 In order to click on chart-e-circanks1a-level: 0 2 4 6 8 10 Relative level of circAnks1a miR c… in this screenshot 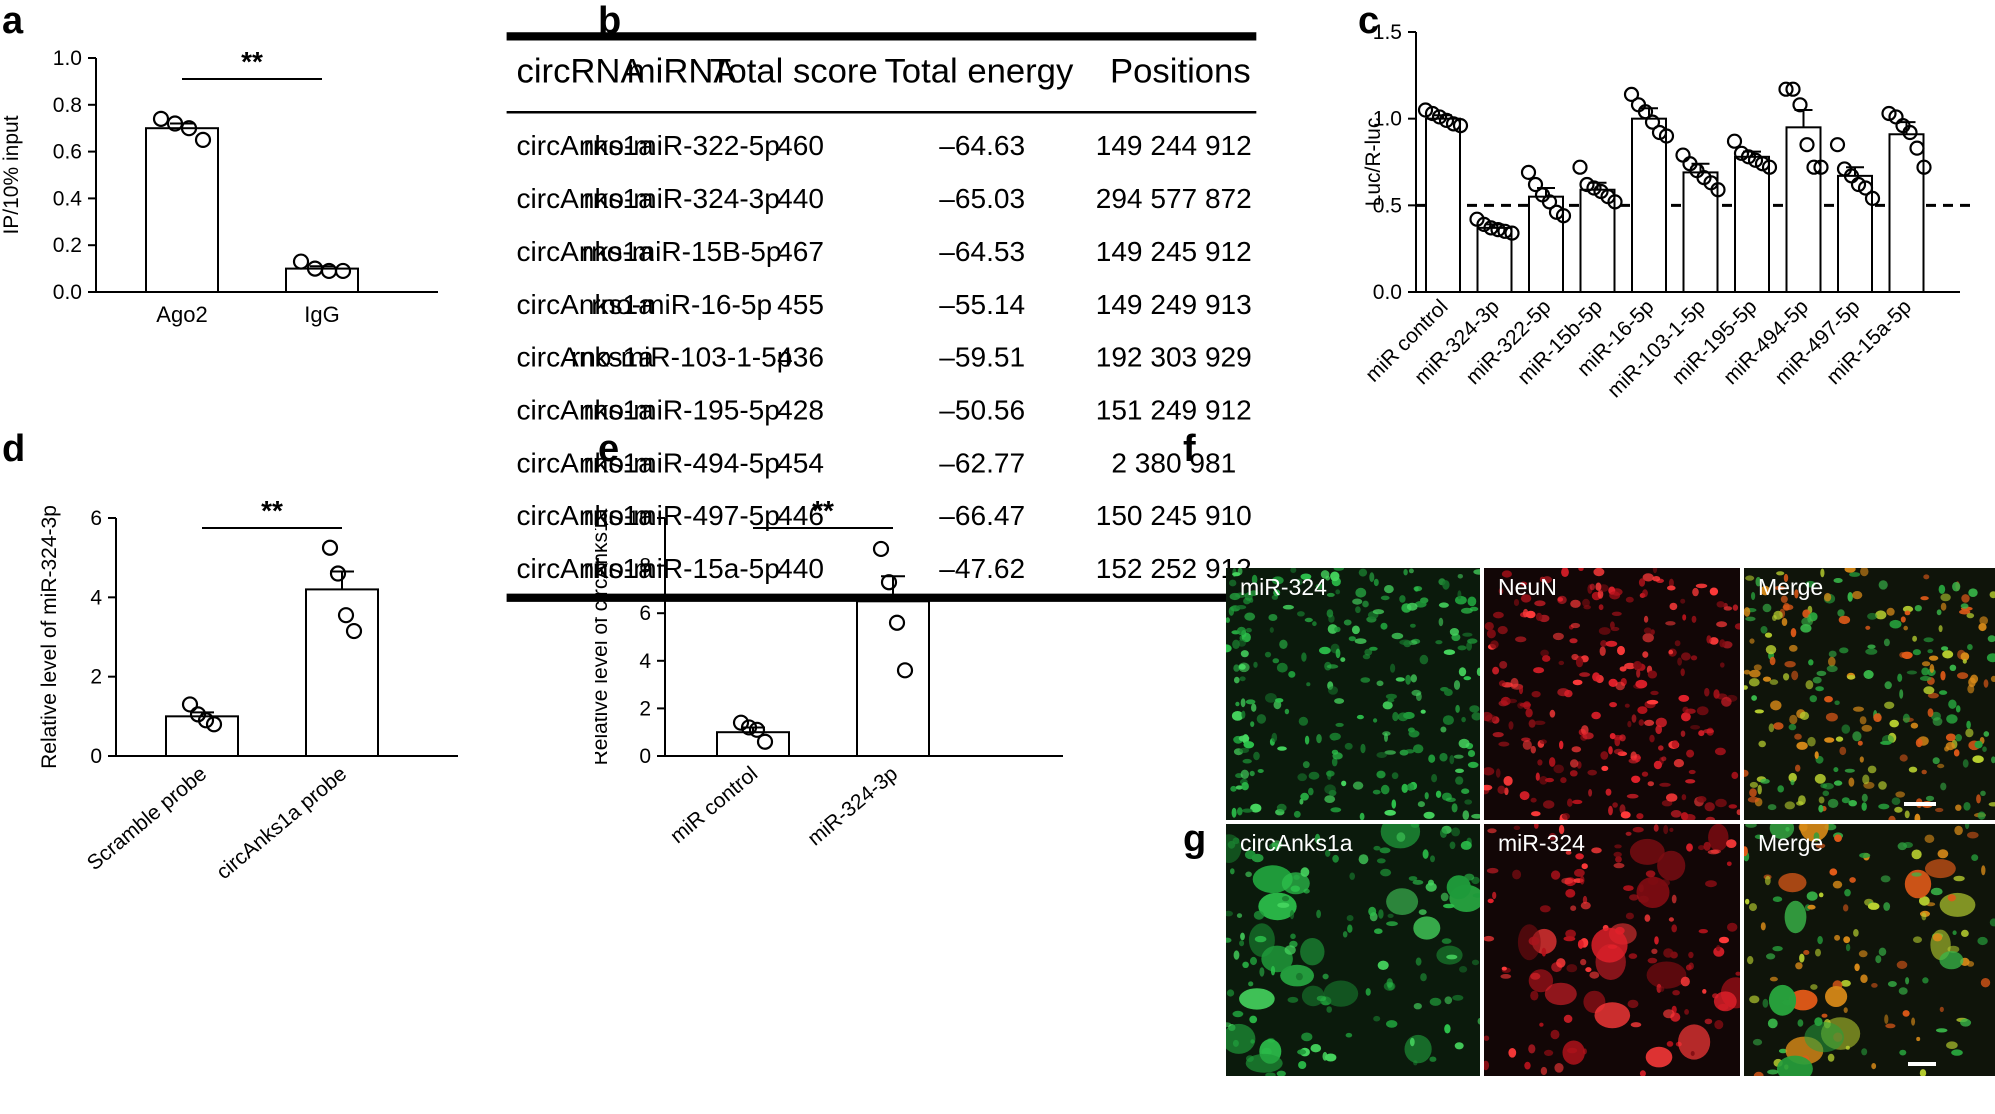, I will do `click(829, 672)`.